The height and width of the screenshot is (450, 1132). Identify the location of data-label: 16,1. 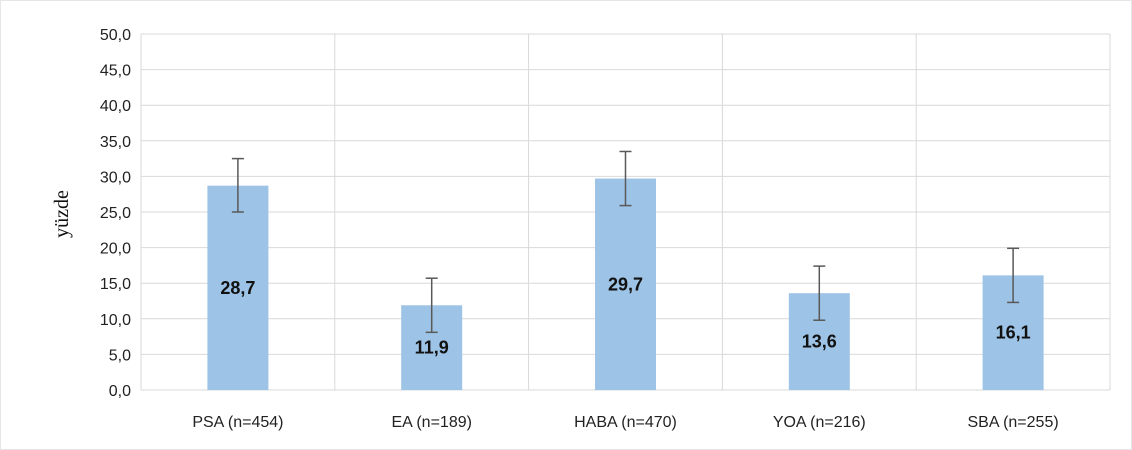
(1013, 333).